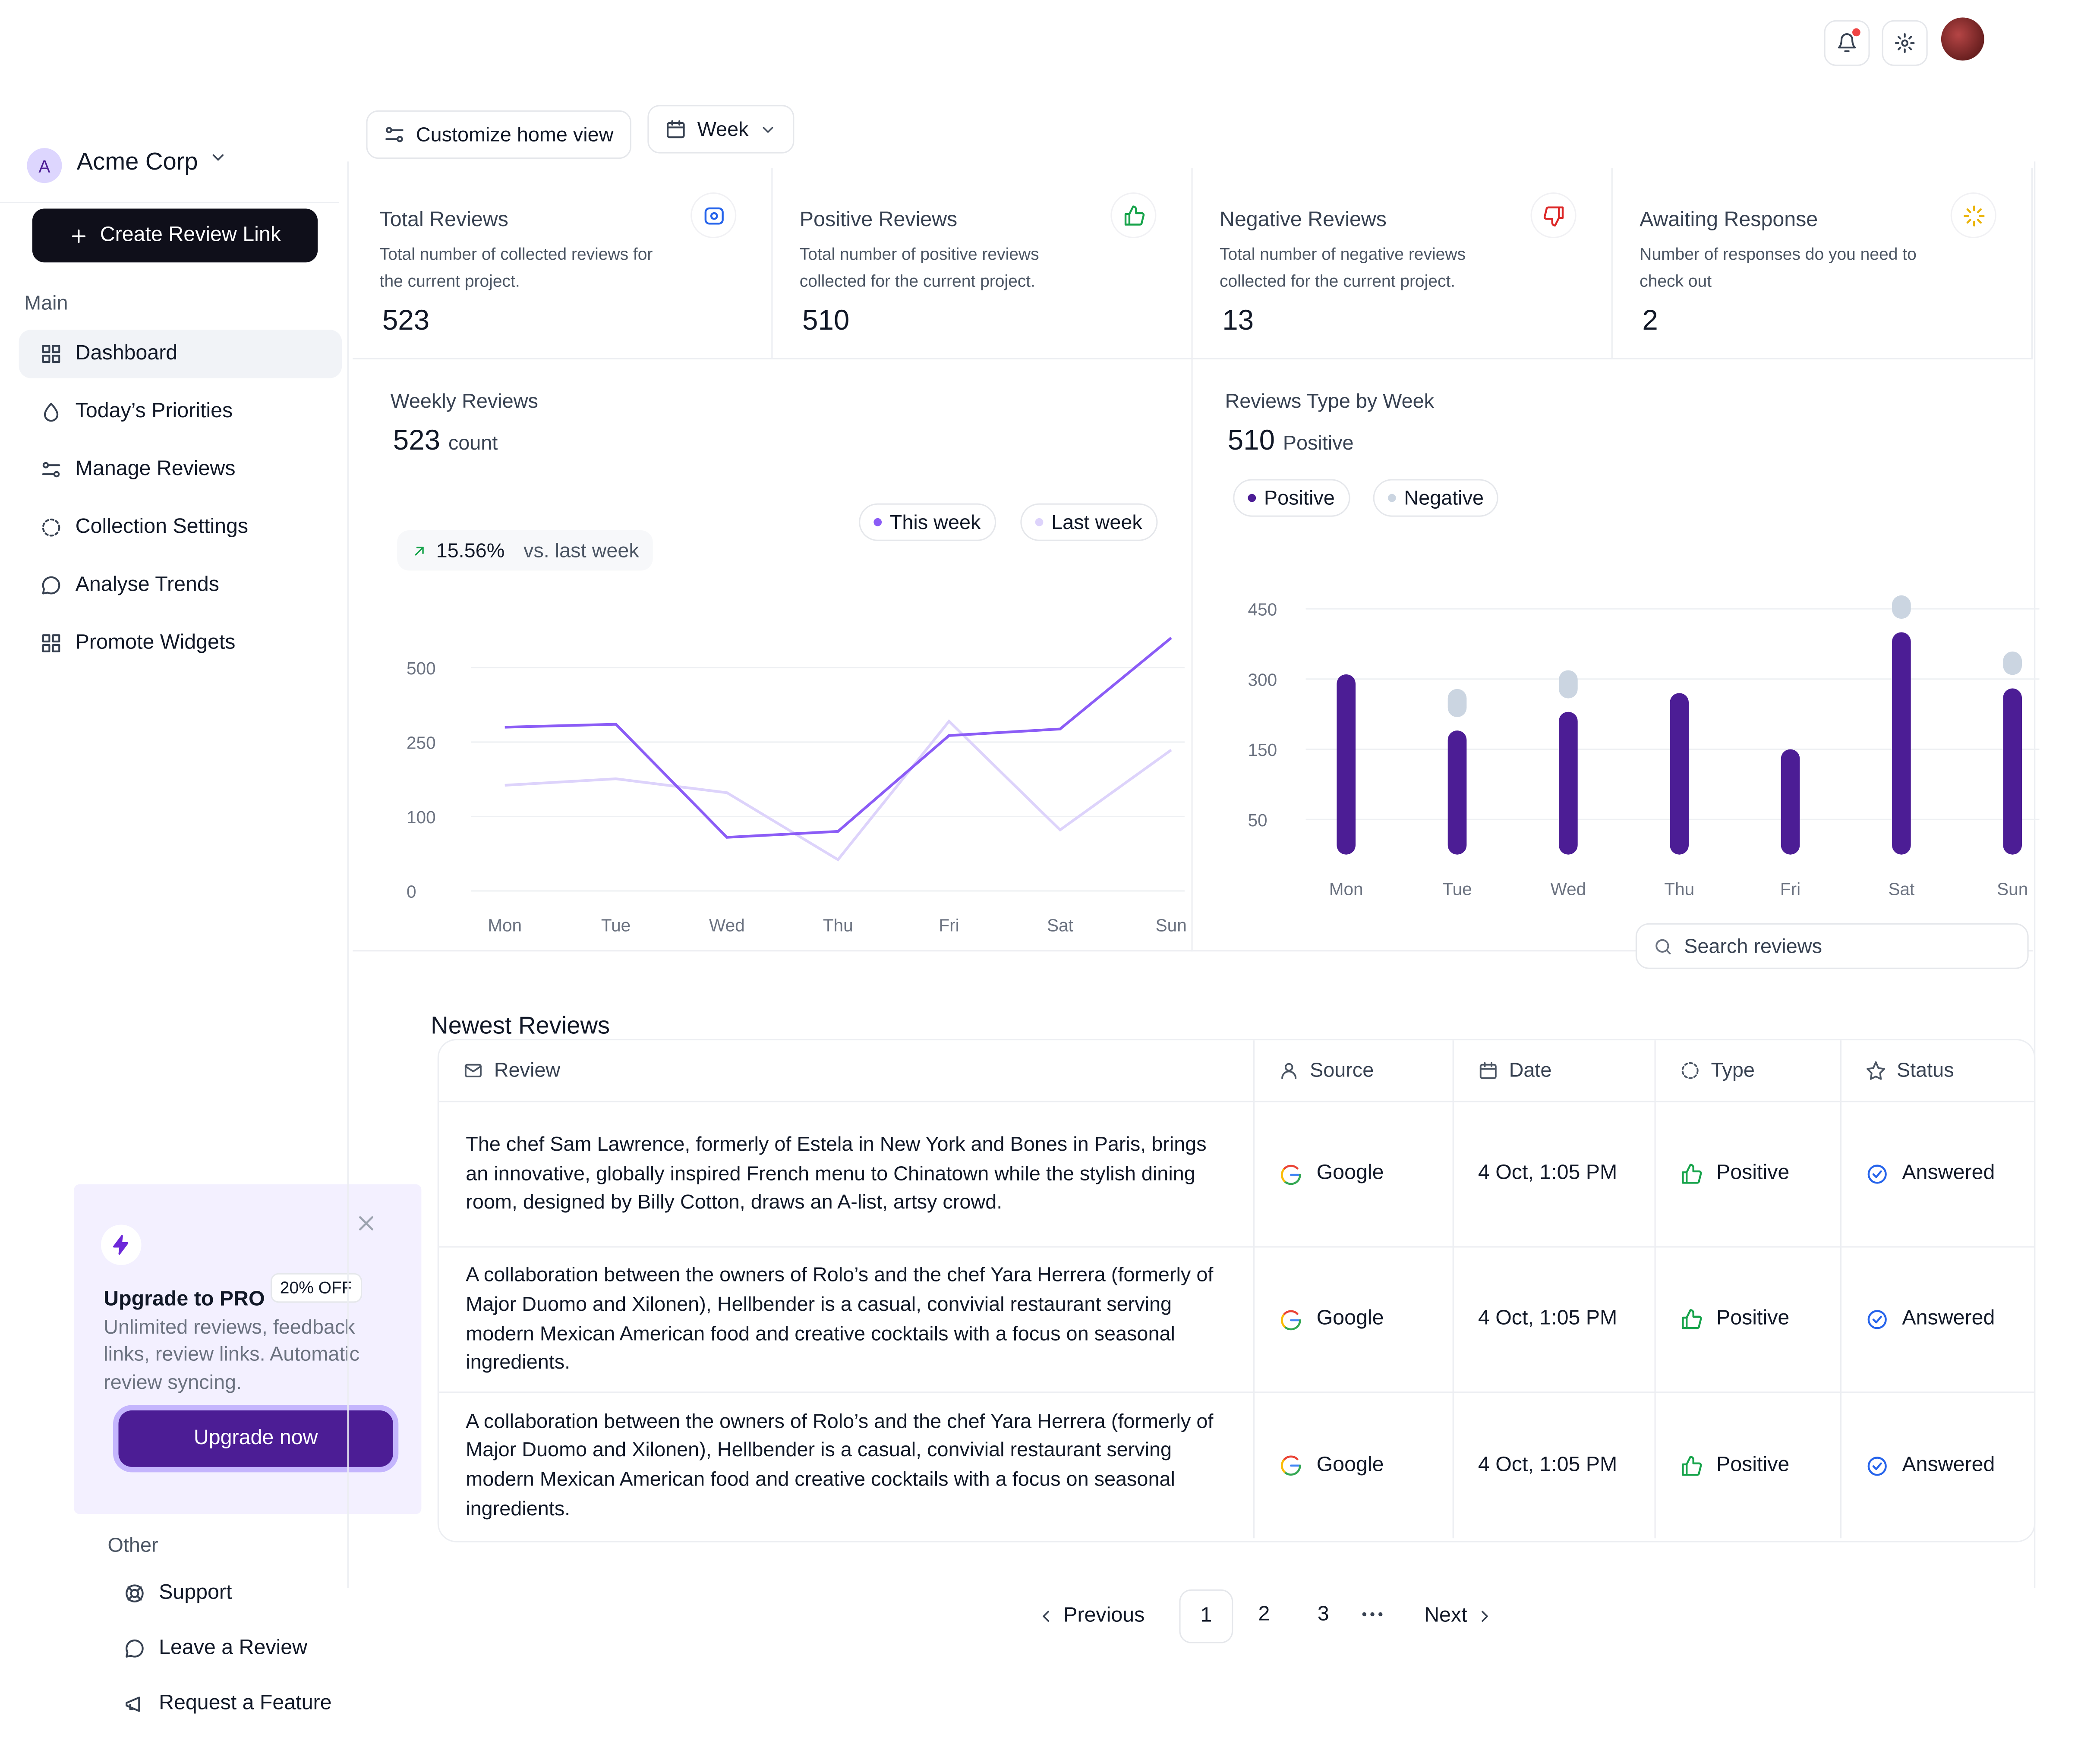  What do you see at coordinates (1133, 215) in the screenshot?
I see `stat-icon` at bounding box center [1133, 215].